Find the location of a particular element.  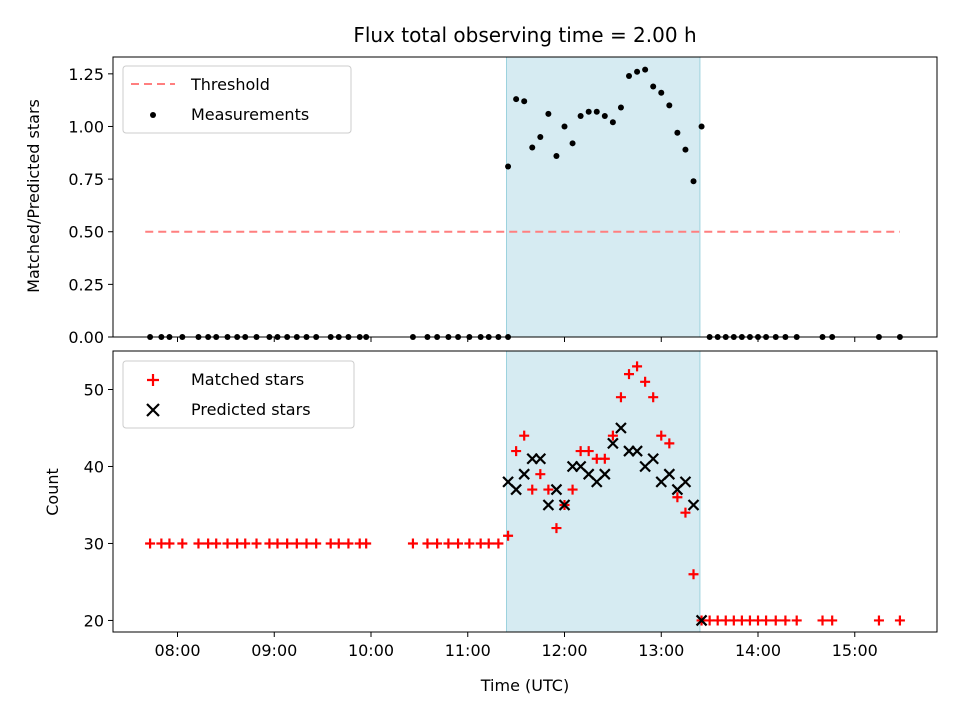

x-tick-label: 11:00 is located at coordinates (468, 650).